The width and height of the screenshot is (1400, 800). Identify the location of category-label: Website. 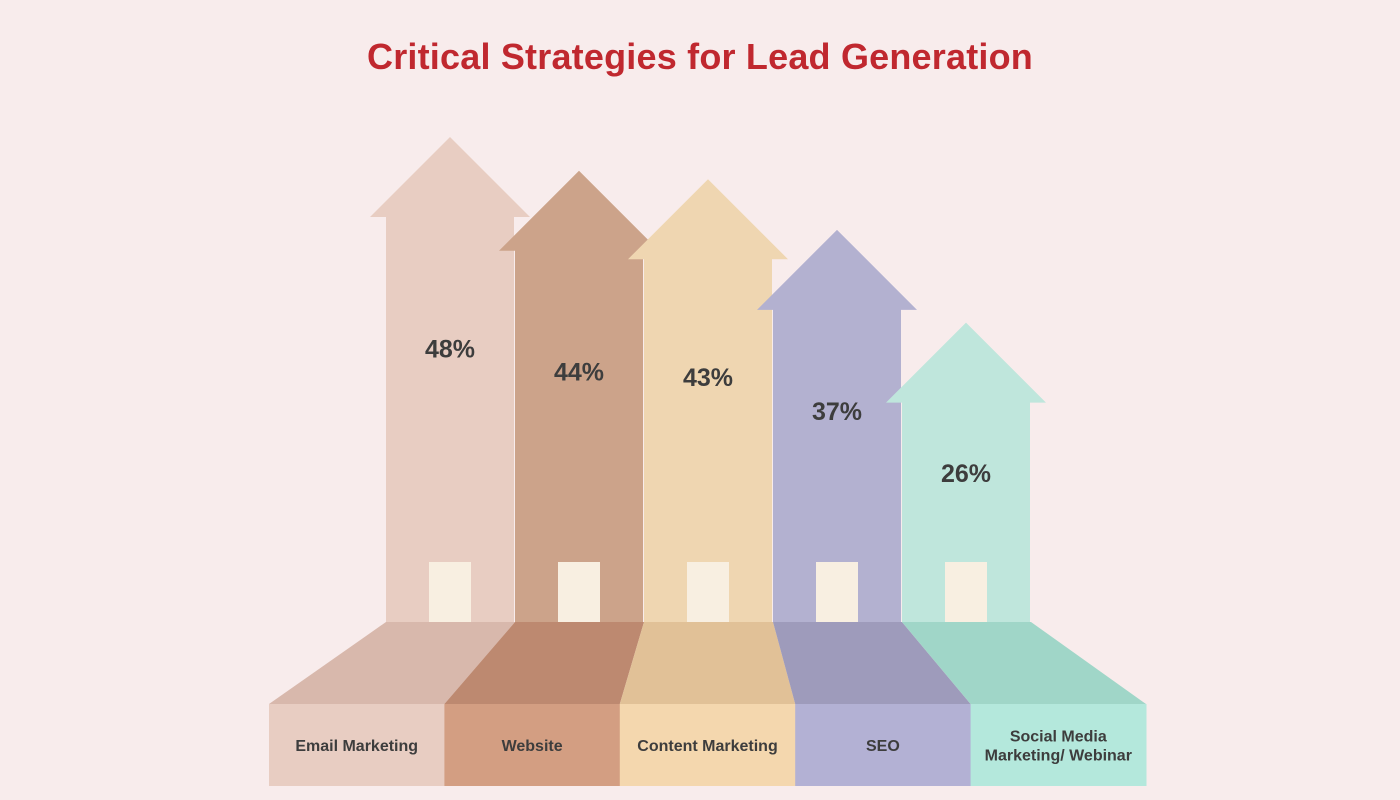
(532, 746).